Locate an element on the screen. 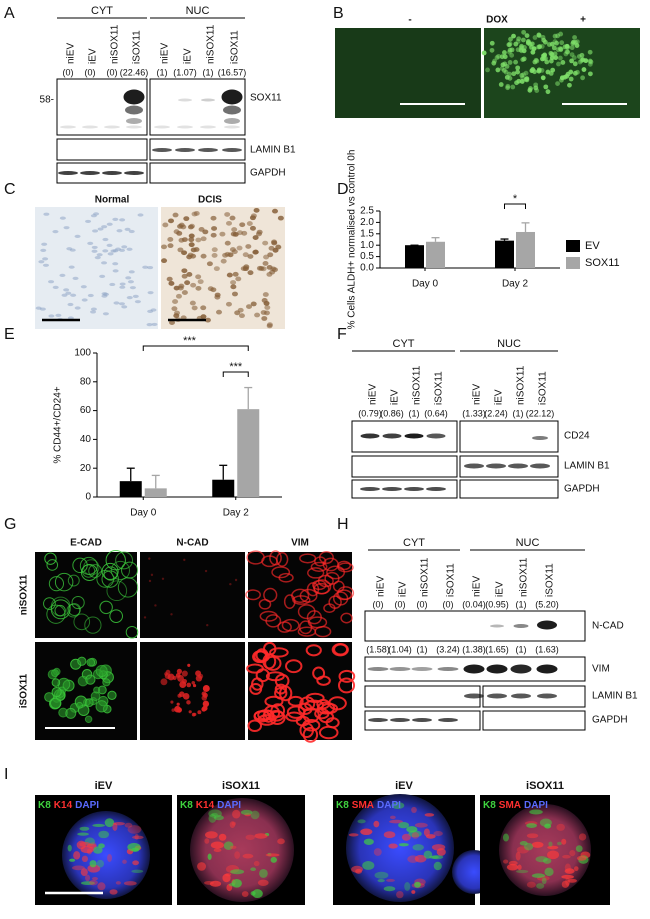  y-tick-label: 60 is located at coordinates (86, 410).